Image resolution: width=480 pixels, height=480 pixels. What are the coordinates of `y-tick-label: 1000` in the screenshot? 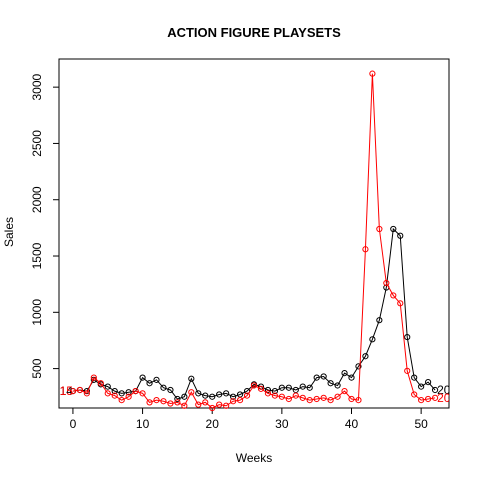 It's located at (37, 312).